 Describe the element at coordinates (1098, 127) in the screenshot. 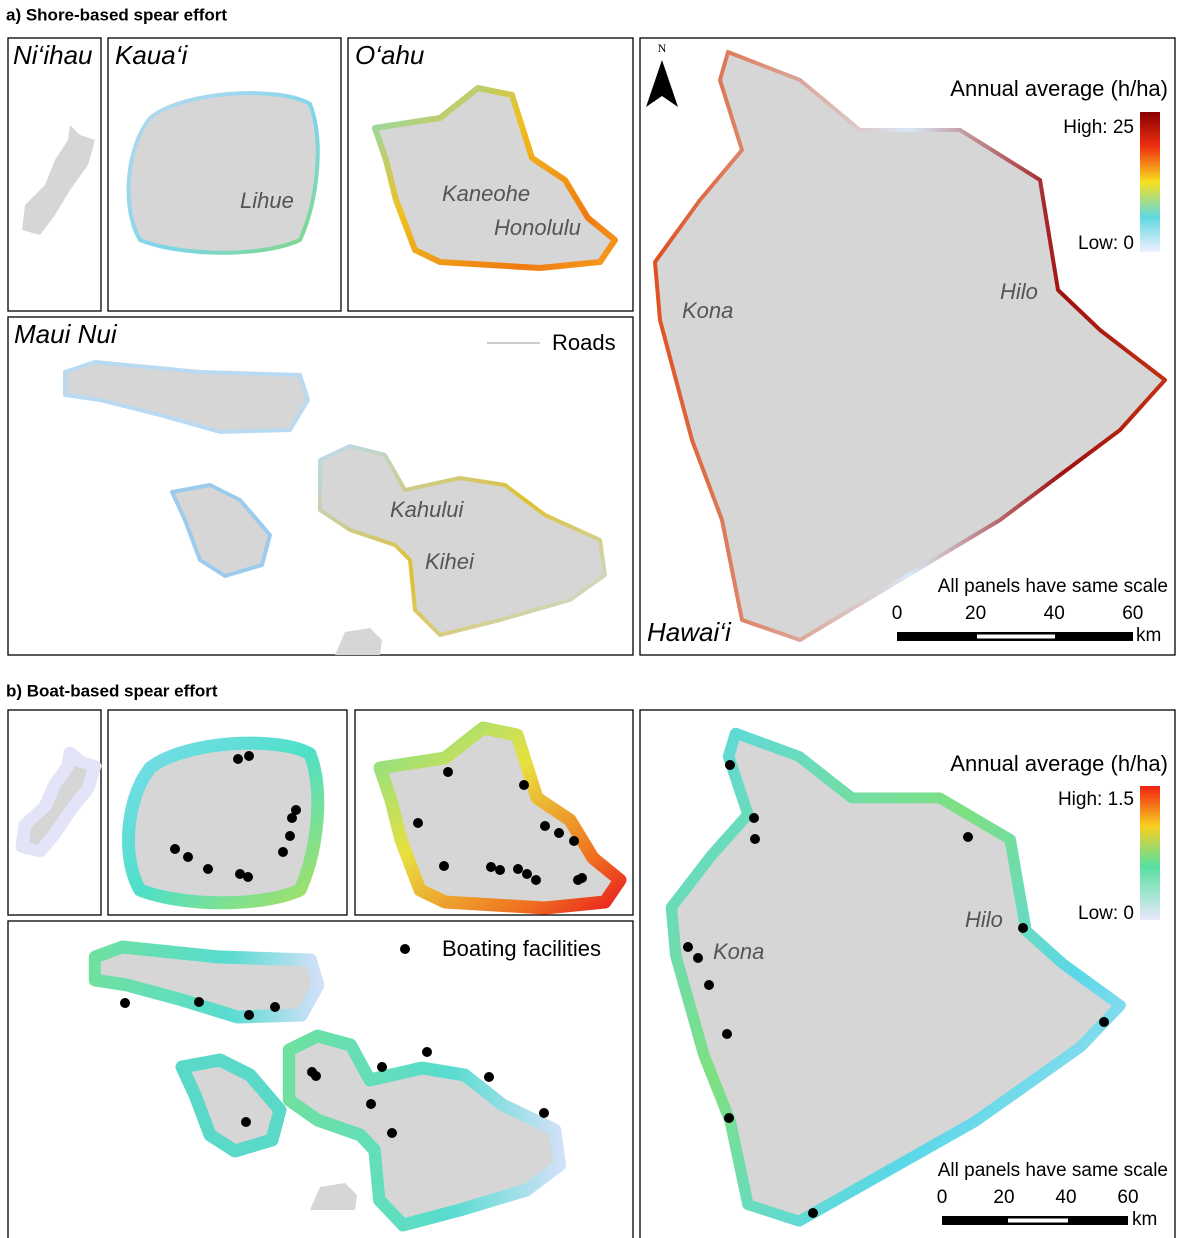

I see `legend-high: High: 25` at that location.